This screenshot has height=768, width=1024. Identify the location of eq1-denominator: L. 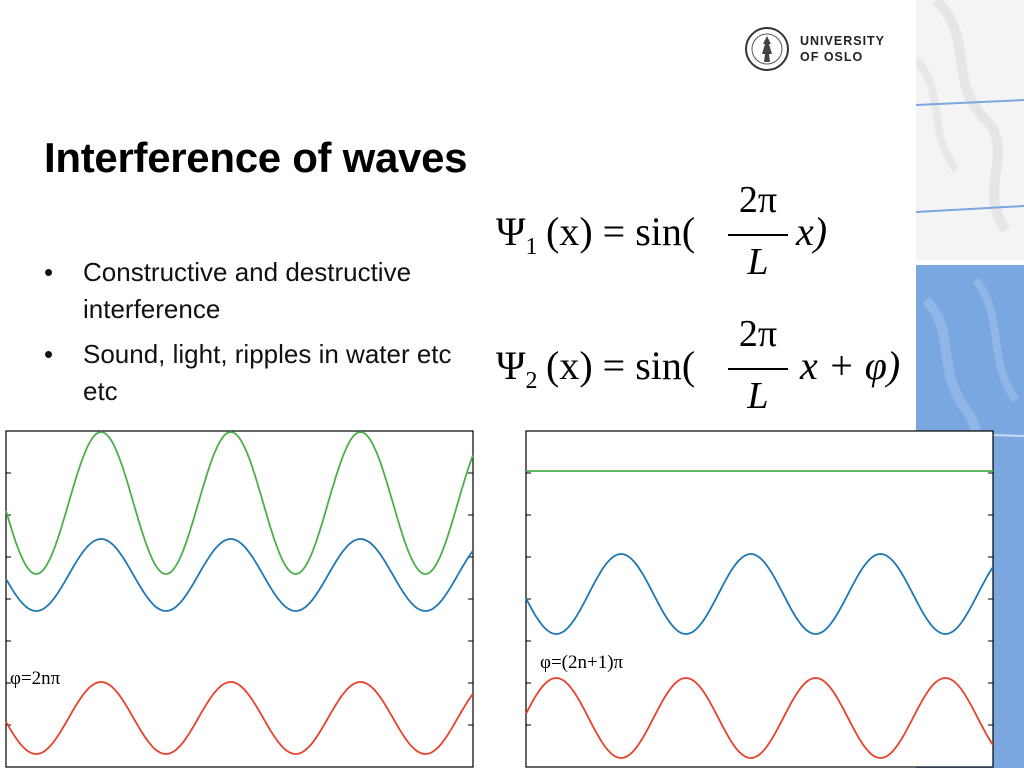
(758, 262).